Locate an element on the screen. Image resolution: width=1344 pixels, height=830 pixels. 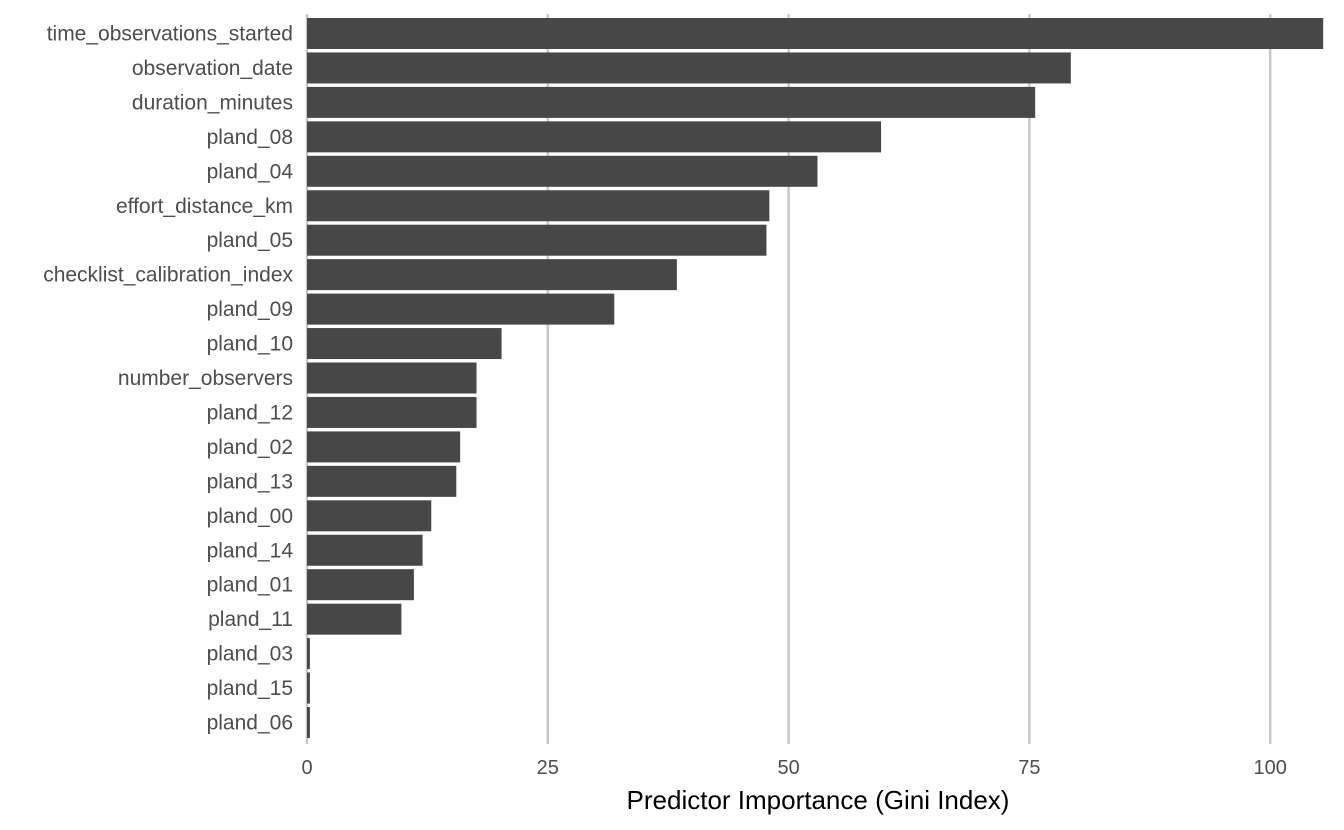
category-label: checklist_calibration_index is located at coordinates (168, 275).